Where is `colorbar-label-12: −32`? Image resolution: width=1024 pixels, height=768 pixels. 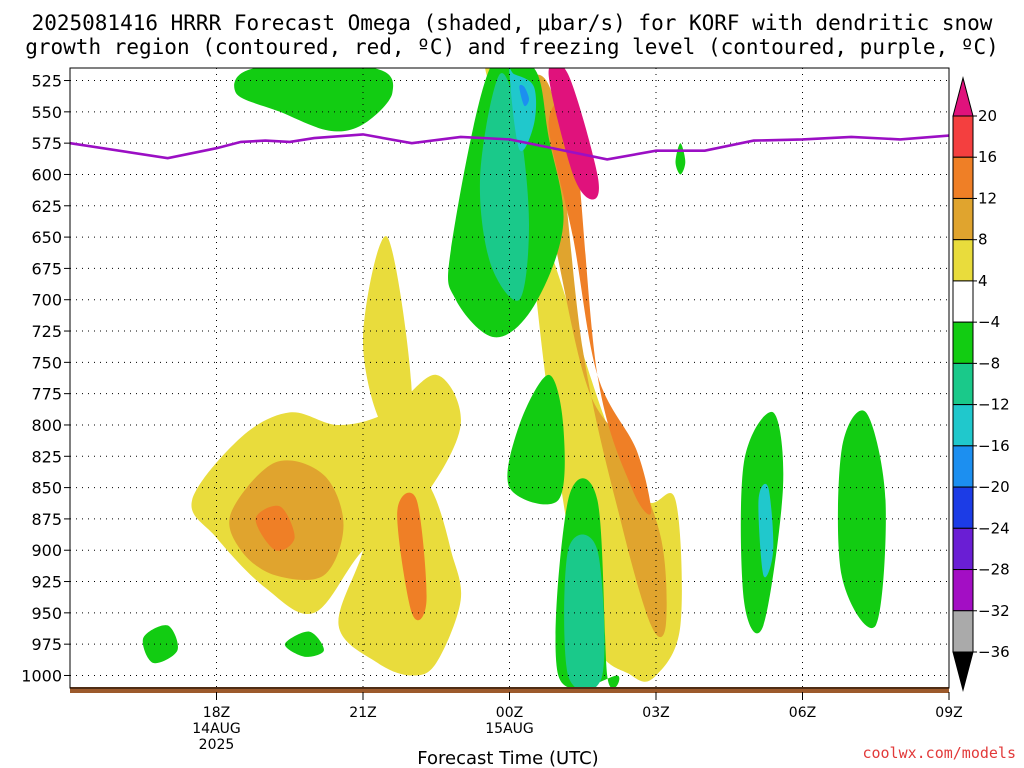
colorbar-label-12: −32 is located at coordinates (994, 611).